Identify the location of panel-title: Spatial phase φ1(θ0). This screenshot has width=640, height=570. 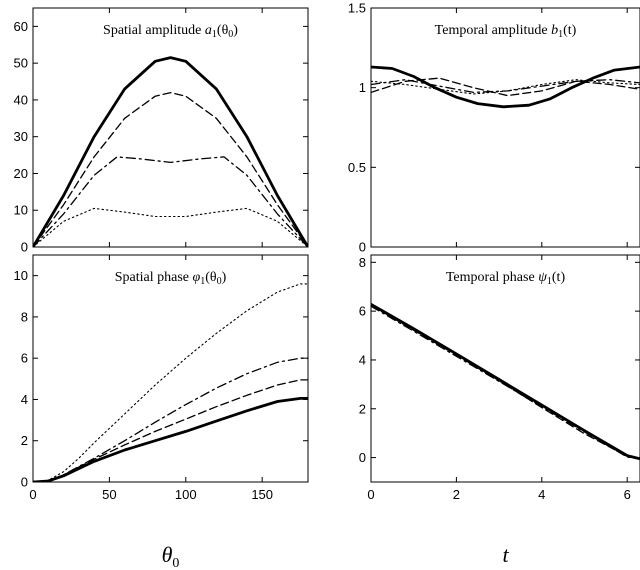
(171, 278).